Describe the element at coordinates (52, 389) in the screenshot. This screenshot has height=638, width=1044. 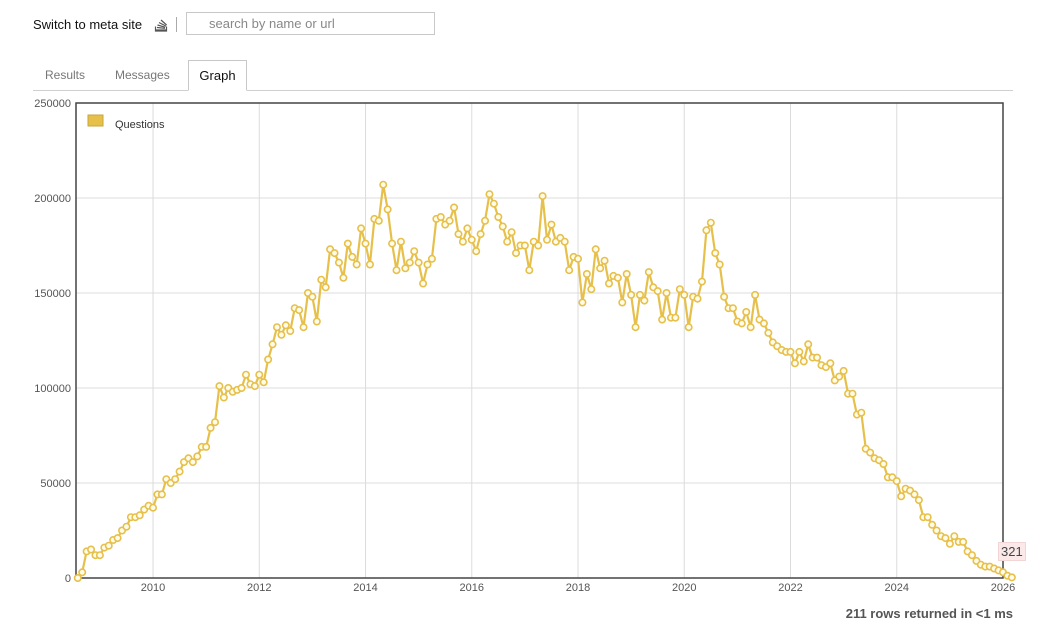
I see `y-tick-label: 100000` at that location.